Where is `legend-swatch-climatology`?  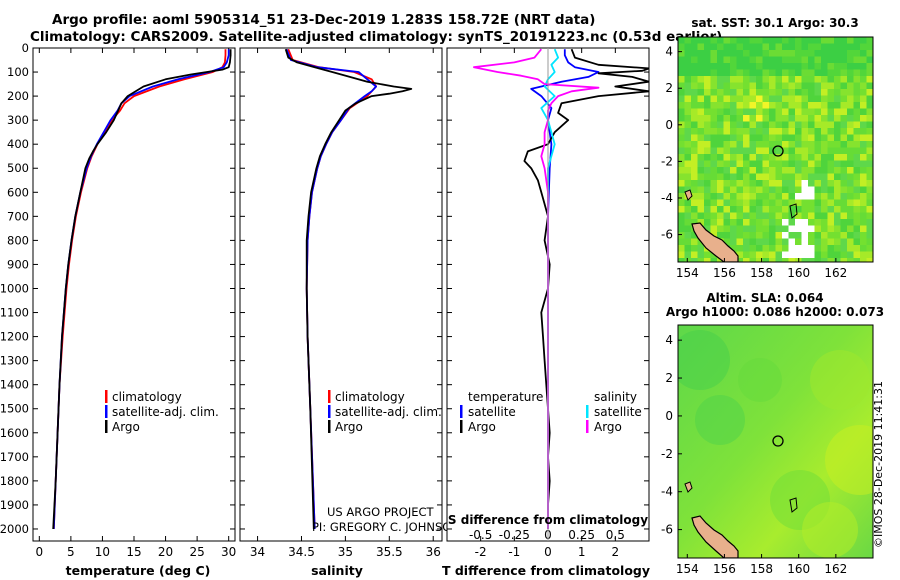 legend-swatch-climatology is located at coordinates (106, 396).